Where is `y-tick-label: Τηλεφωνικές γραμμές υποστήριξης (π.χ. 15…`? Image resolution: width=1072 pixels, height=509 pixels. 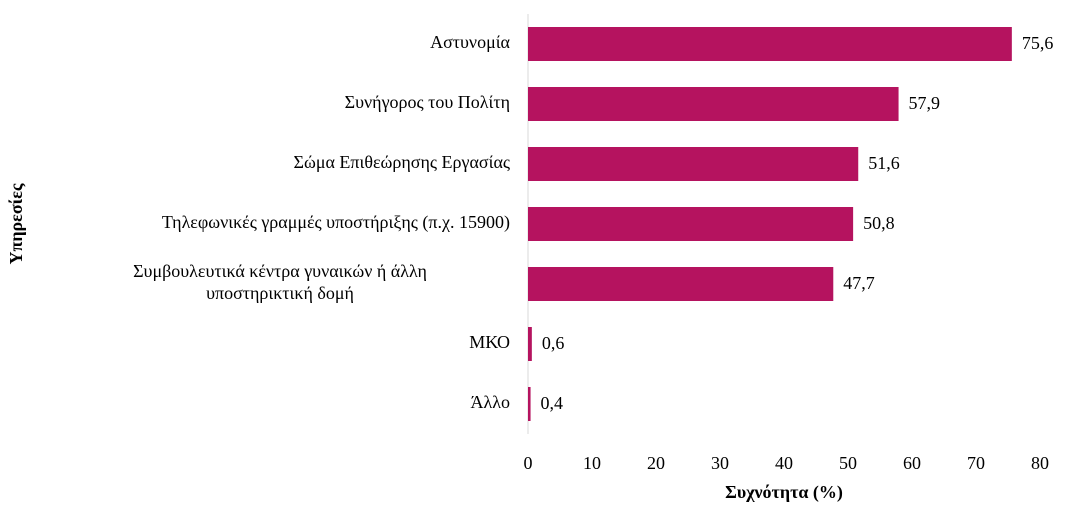 y-tick-label: Τηλεφωνικές γραμμές υποστήριξης (π.χ. 15… is located at coordinates (336, 222).